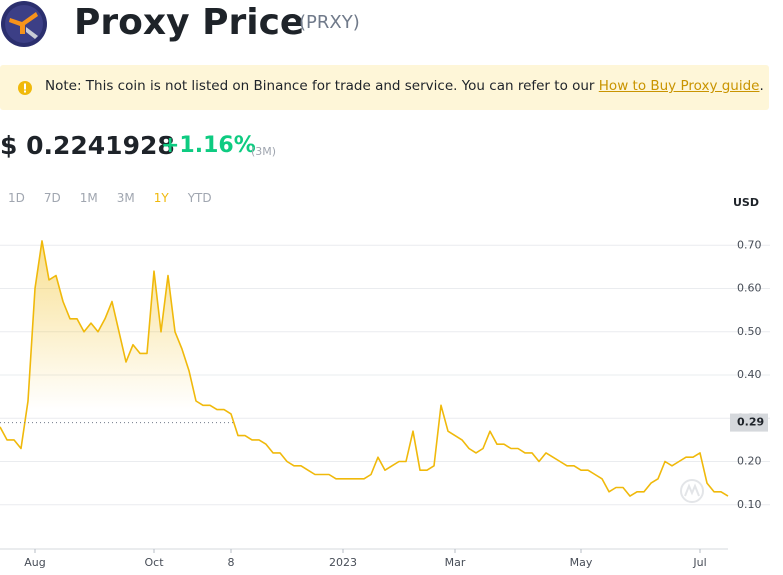 The width and height of the screenshot is (783, 575). What do you see at coordinates (761, 86) in the screenshot?
I see `note-end: .` at bounding box center [761, 86].